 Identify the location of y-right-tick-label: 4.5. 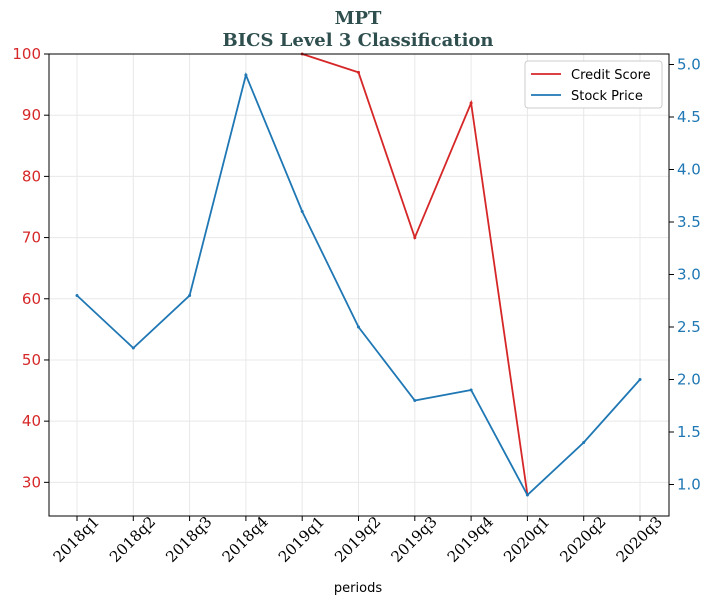
(689, 117).